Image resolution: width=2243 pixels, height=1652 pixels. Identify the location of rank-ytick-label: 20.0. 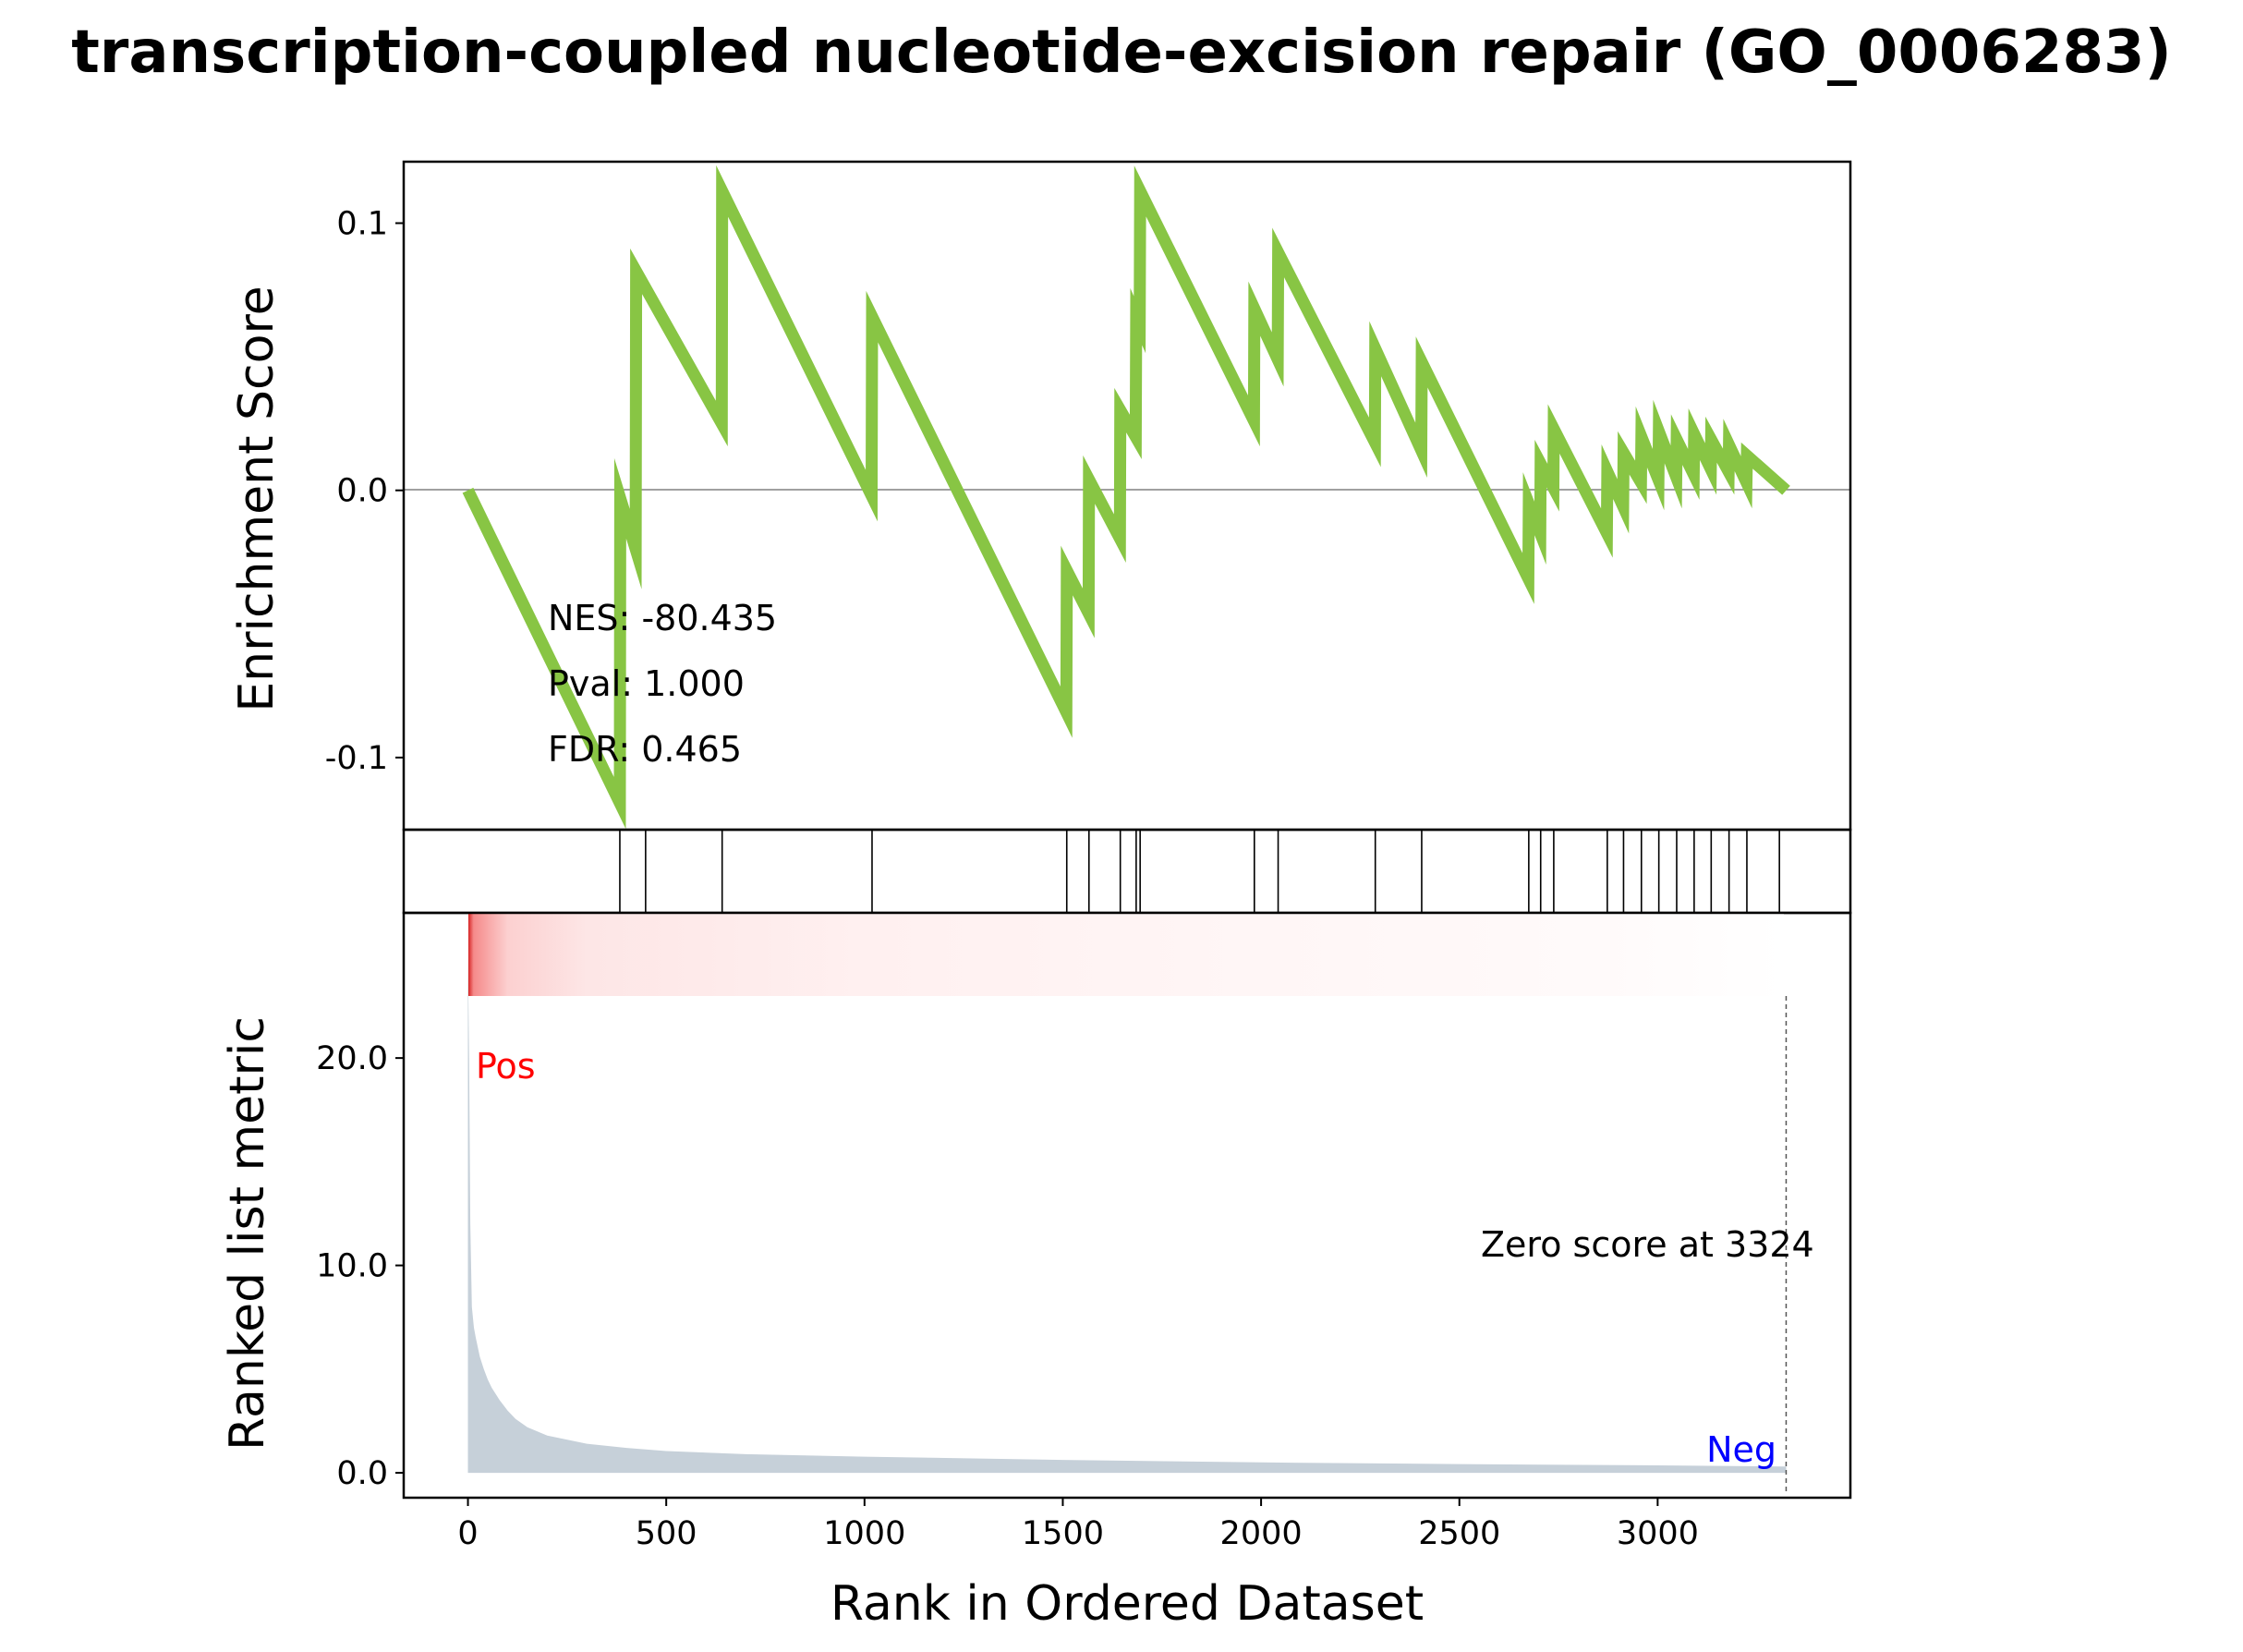
(352, 1058).